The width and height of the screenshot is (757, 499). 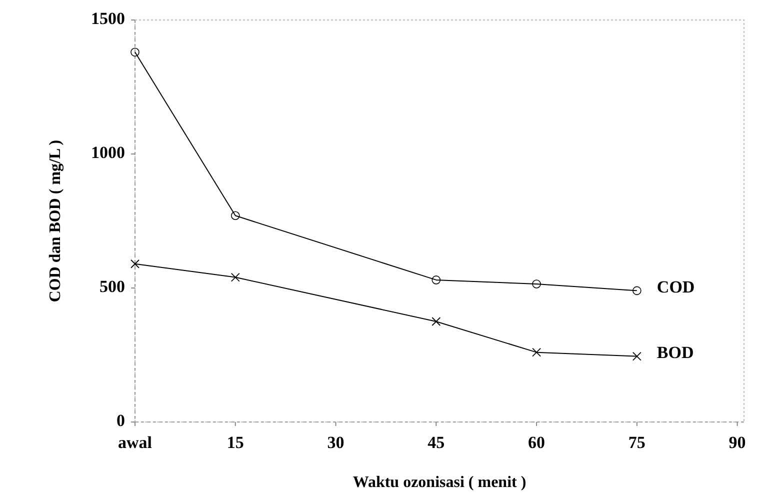 What do you see at coordinates (120, 420) in the screenshot?
I see `y-tick-label: 0` at bounding box center [120, 420].